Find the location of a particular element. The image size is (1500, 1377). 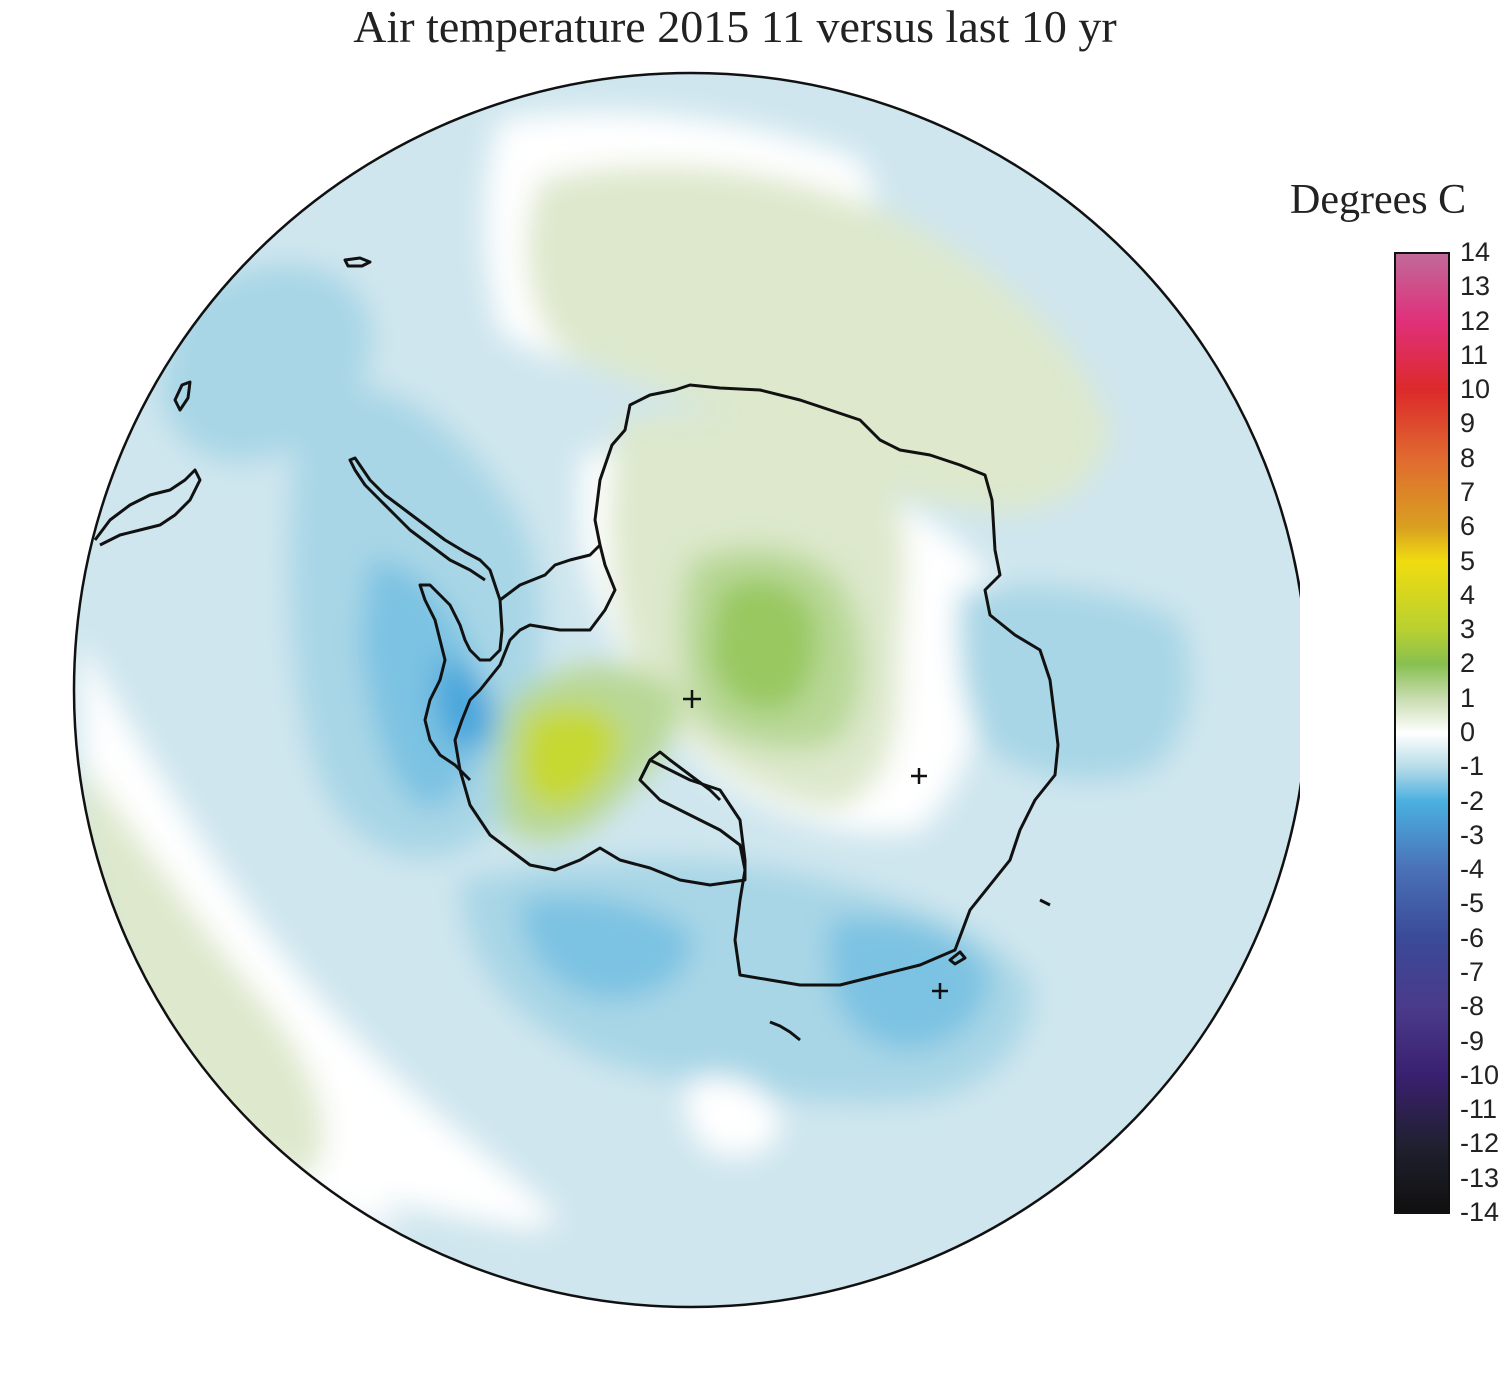

colorbar-tick-label: -1 is located at coordinates (1472, 766).